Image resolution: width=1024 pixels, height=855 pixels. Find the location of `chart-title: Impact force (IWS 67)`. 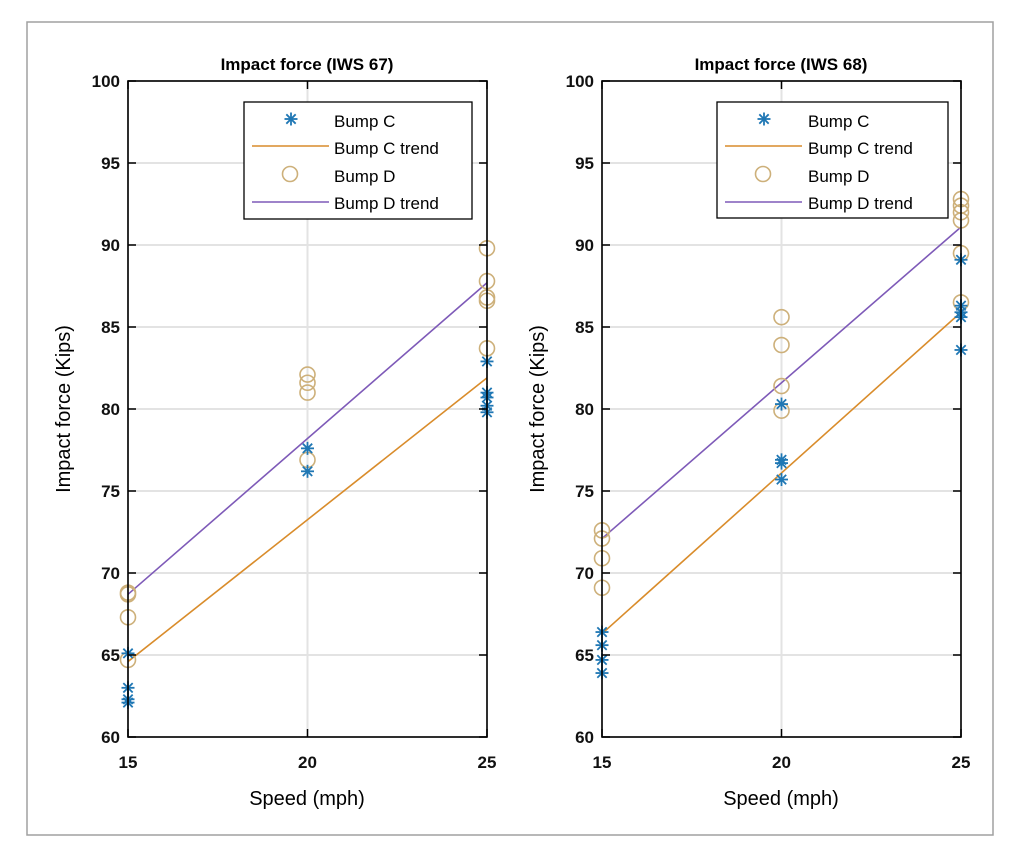

chart-title: Impact force (IWS 67) is located at coordinates (307, 64).